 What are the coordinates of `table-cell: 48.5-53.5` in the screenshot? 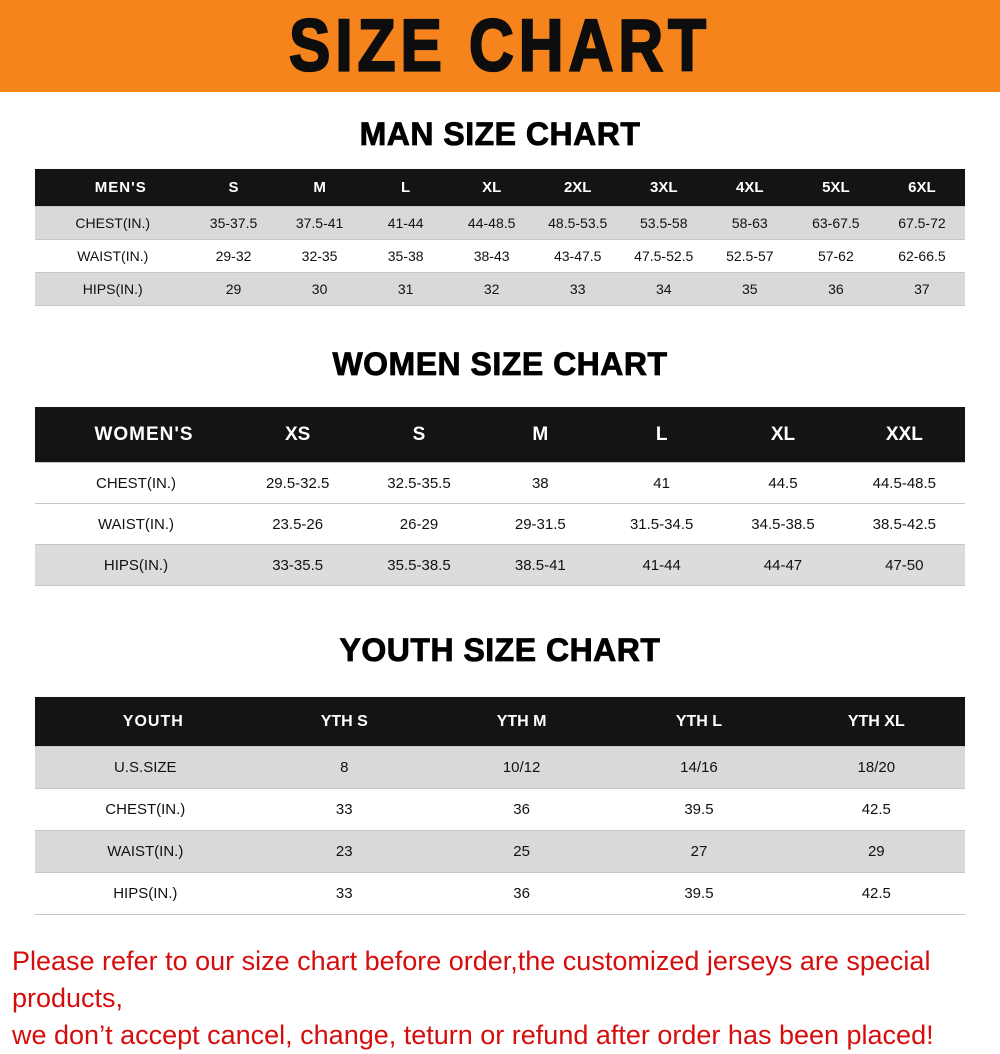 It's located at (578, 223).